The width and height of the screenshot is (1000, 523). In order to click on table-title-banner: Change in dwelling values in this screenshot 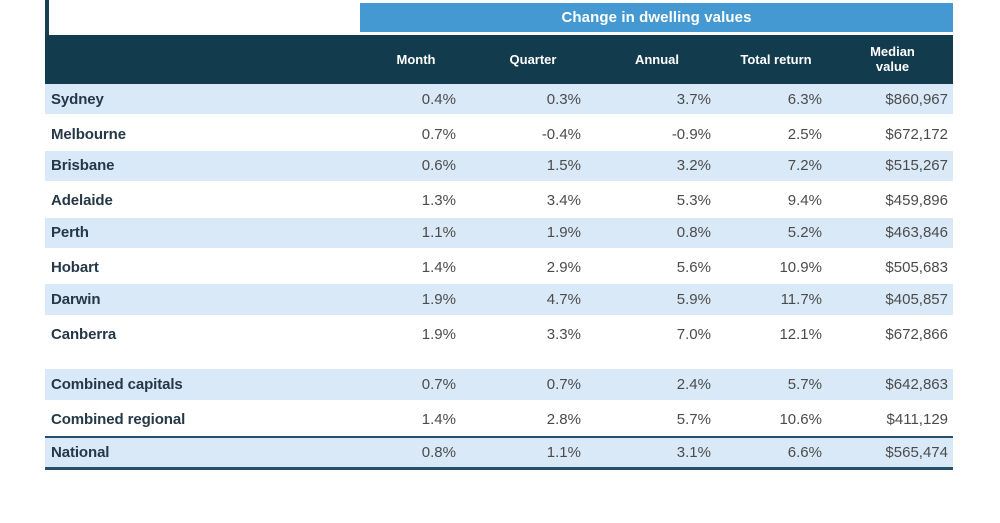, I will do `click(656, 17)`.